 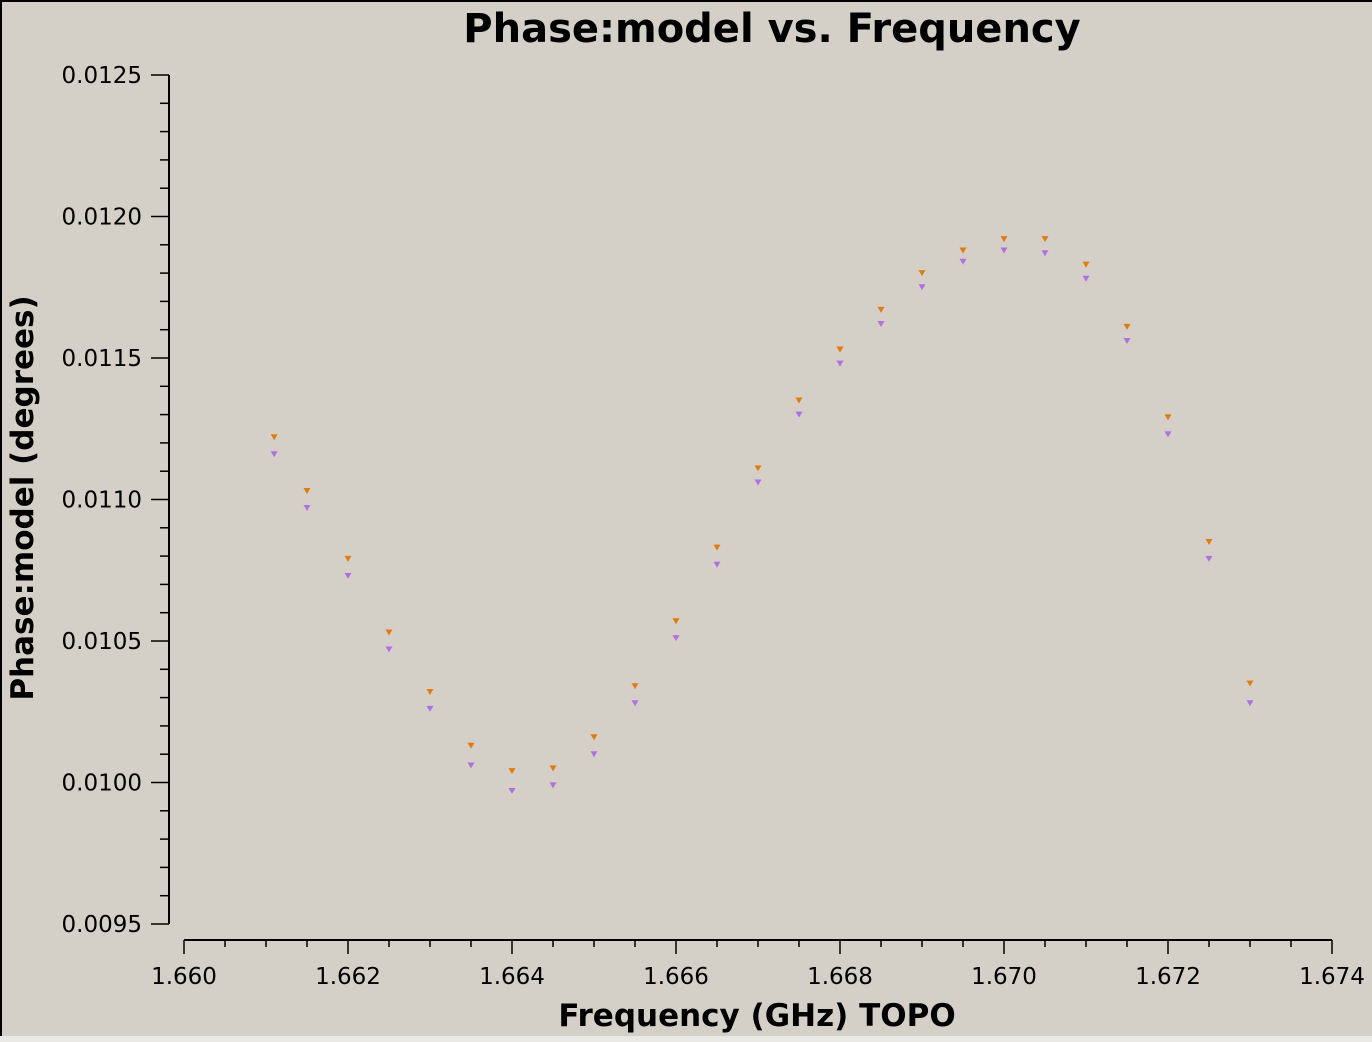 What do you see at coordinates (676, 977) in the screenshot?
I see `x-tick-label: 1.666` at bounding box center [676, 977].